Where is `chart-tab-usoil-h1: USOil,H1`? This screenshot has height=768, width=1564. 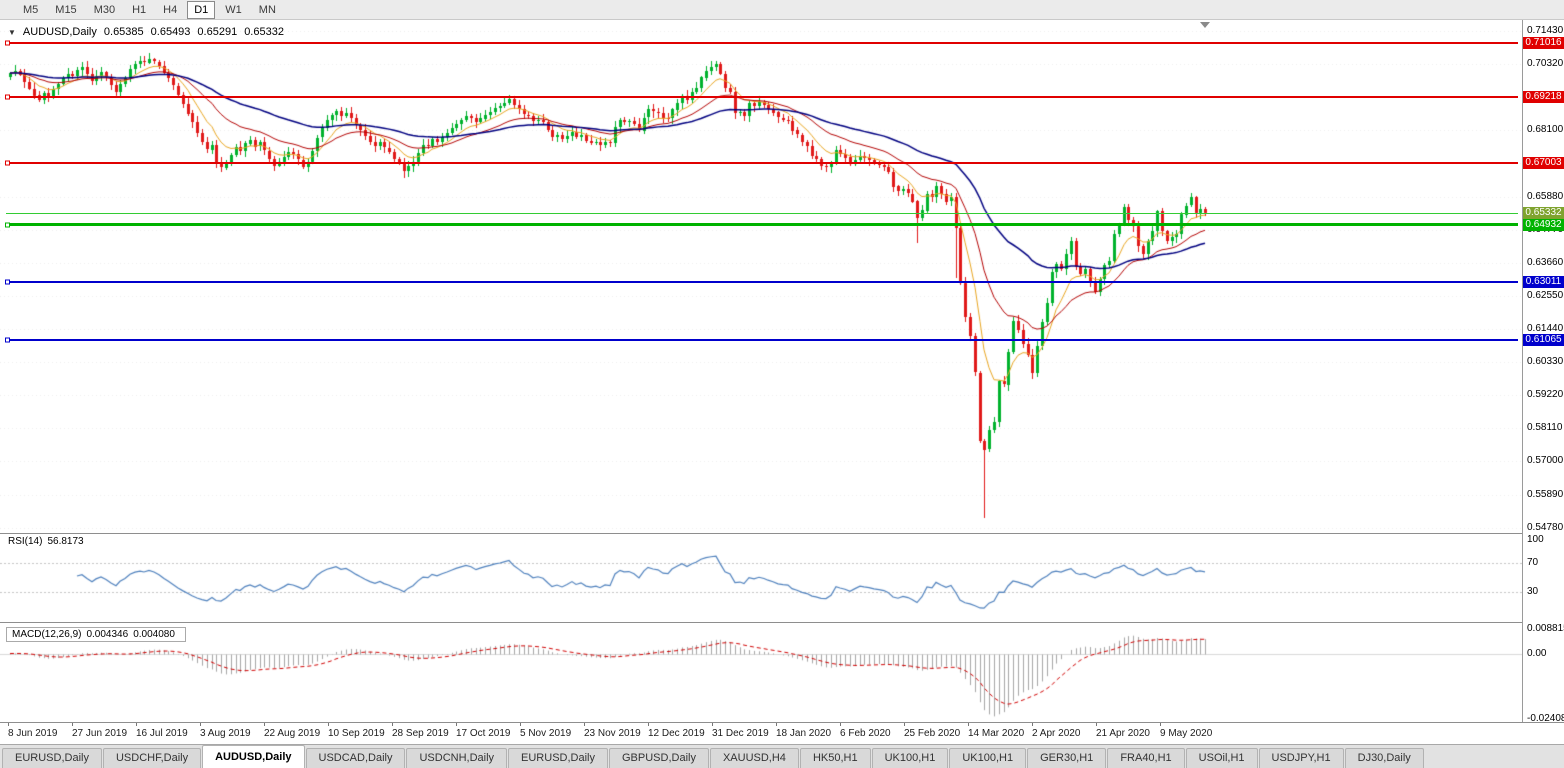
chart-tab-usoil-h1: USOil,H1 is located at coordinates (1221, 758).